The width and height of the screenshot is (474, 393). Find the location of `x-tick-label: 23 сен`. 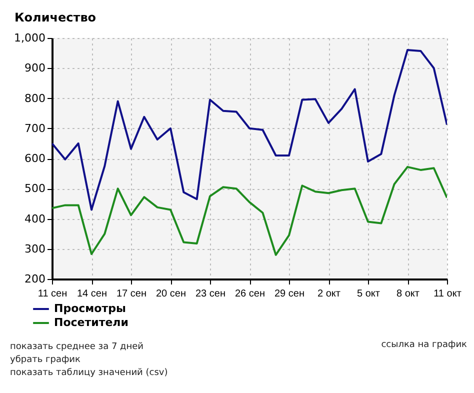

x-tick-label: 23 сен is located at coordinates (211, 294).